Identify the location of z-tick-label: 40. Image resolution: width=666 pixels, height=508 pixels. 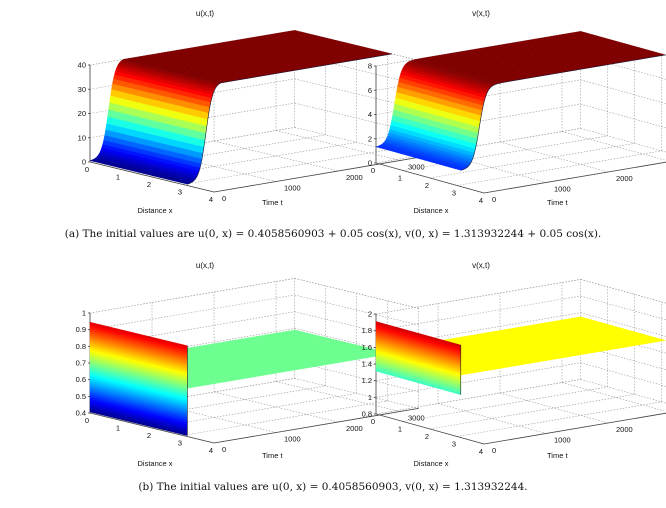
(82, 65).